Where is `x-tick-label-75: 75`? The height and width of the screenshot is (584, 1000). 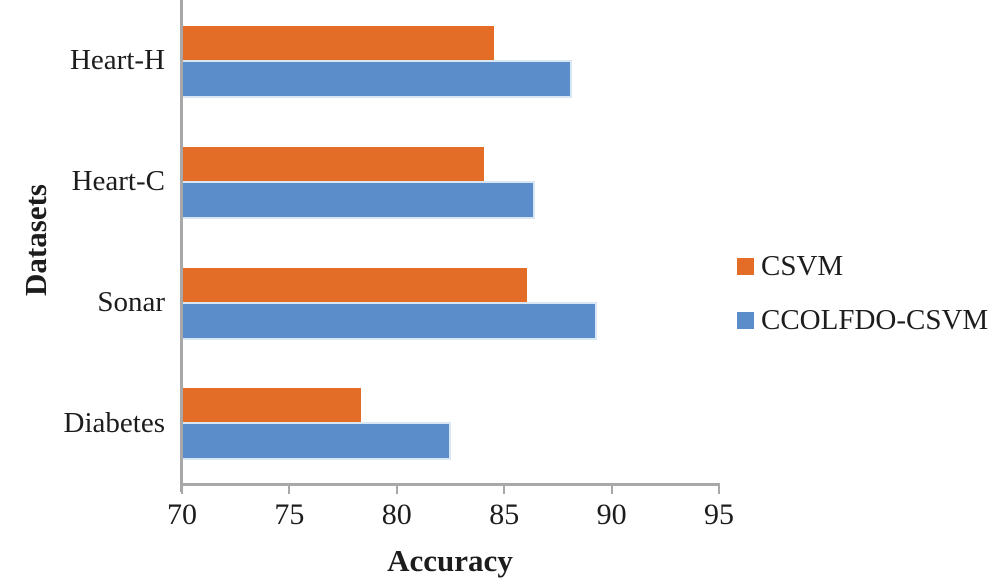
x-tick-label-75: 75 is located at coordinates (289, 514).